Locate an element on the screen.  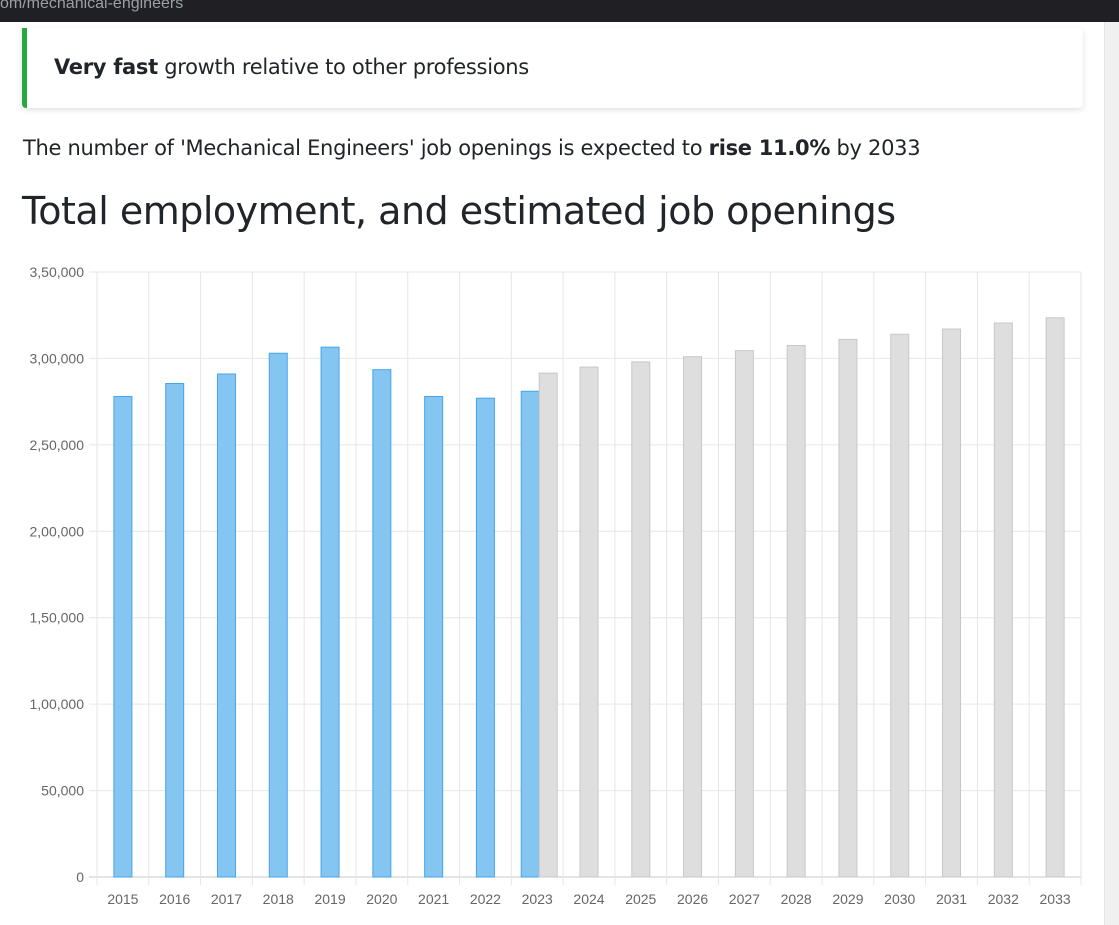
x-tick-label: 2025 is located at coordinates (640, 899).